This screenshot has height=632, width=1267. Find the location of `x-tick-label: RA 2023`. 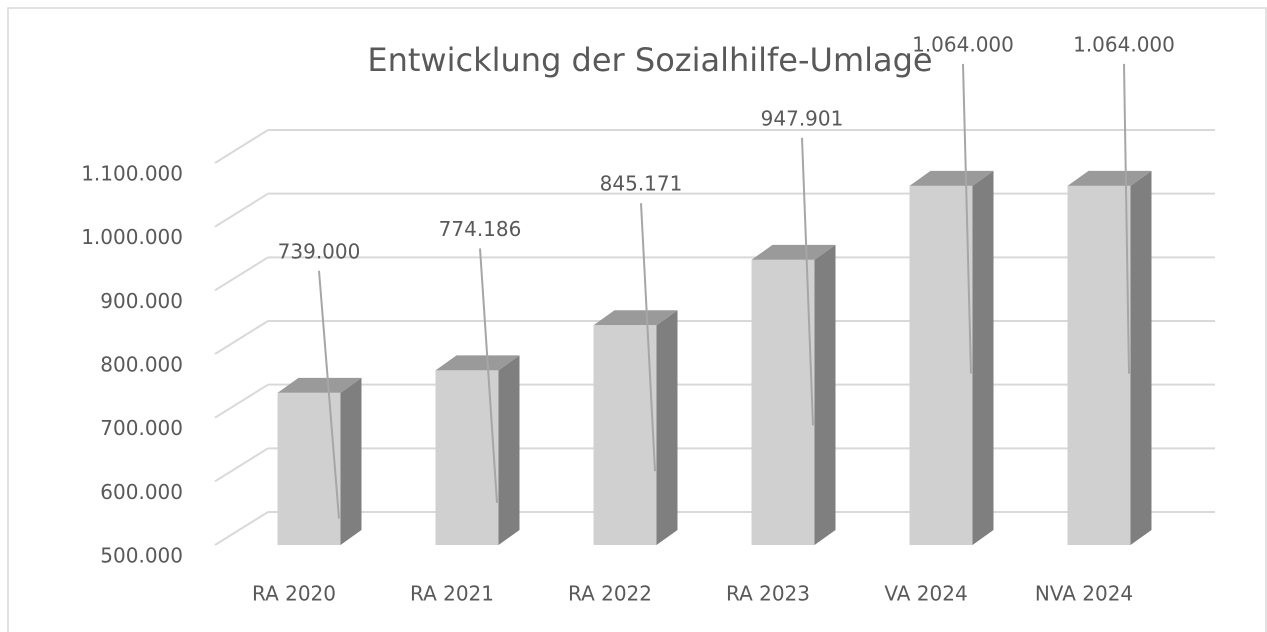

x-tick-label: RA 2023 is located at coordinates (768, 594).